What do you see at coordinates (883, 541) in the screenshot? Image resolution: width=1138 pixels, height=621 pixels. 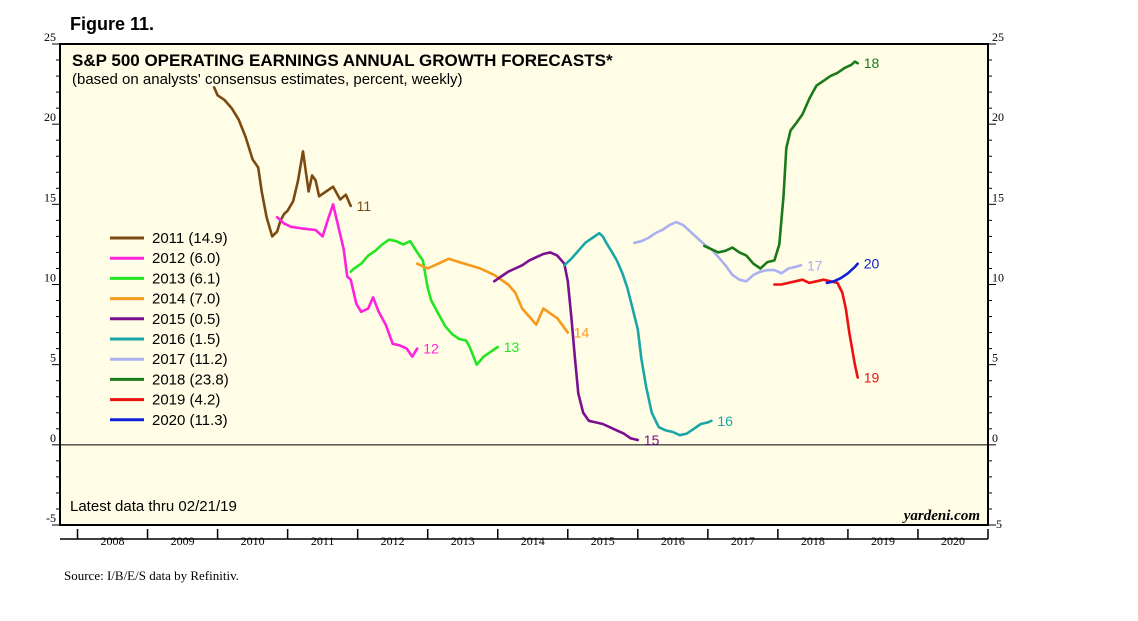 I see `x-tick-label: 2019` at bounding box center [883, 541].